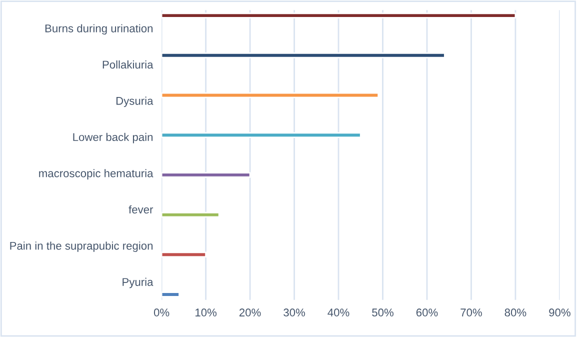 The image size is (577, 337). Describe the element at coordinates (206, 312) in the screenshot. I see `x-tick-label: 10%` at that location.